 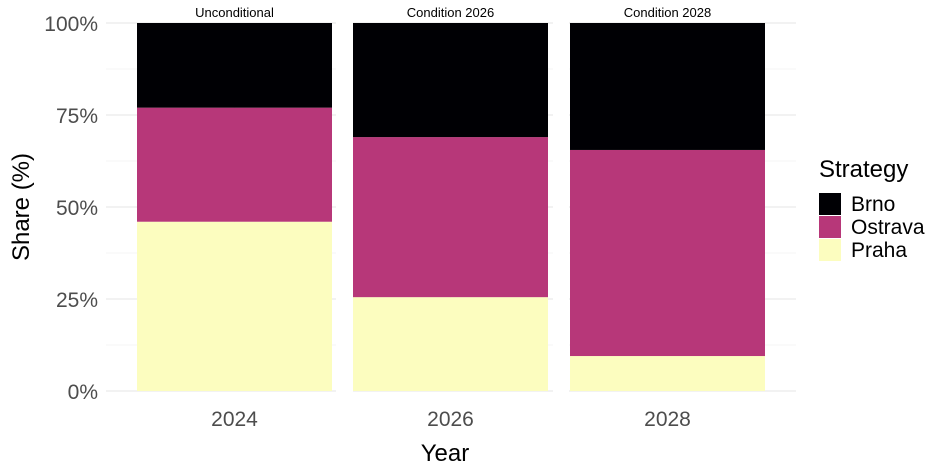 I want to click on bar-praha-2024, so click(x=234, y=306).